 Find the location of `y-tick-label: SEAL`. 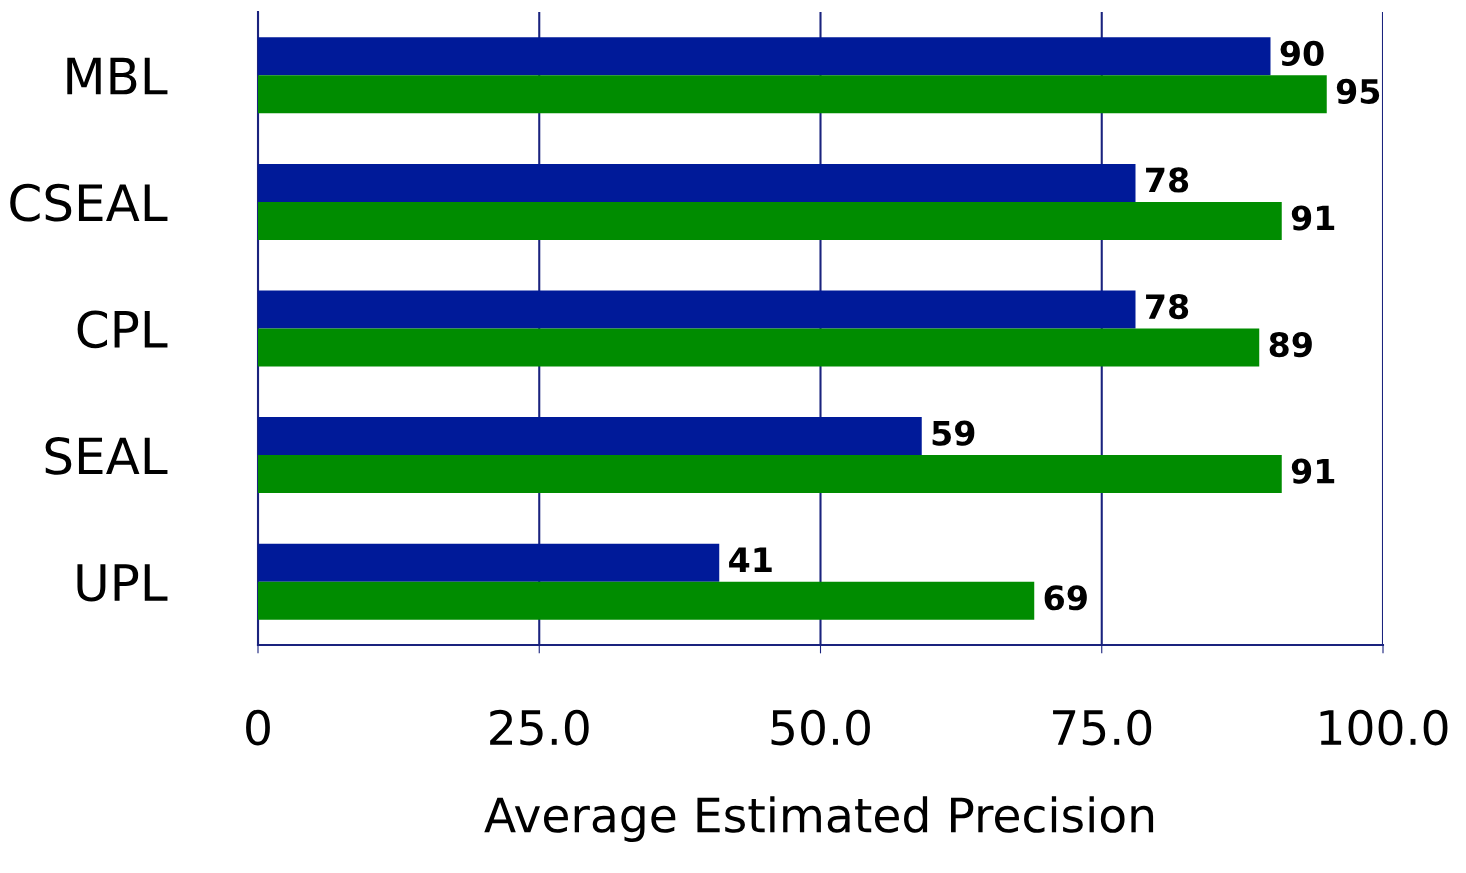

y-tick-label: SEAL is located at coordinates (106, 455).